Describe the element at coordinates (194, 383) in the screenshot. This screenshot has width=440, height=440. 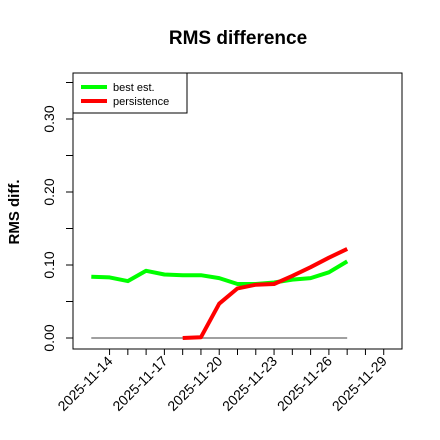
I see `x-tick-label: 2025-11-20` at that location.